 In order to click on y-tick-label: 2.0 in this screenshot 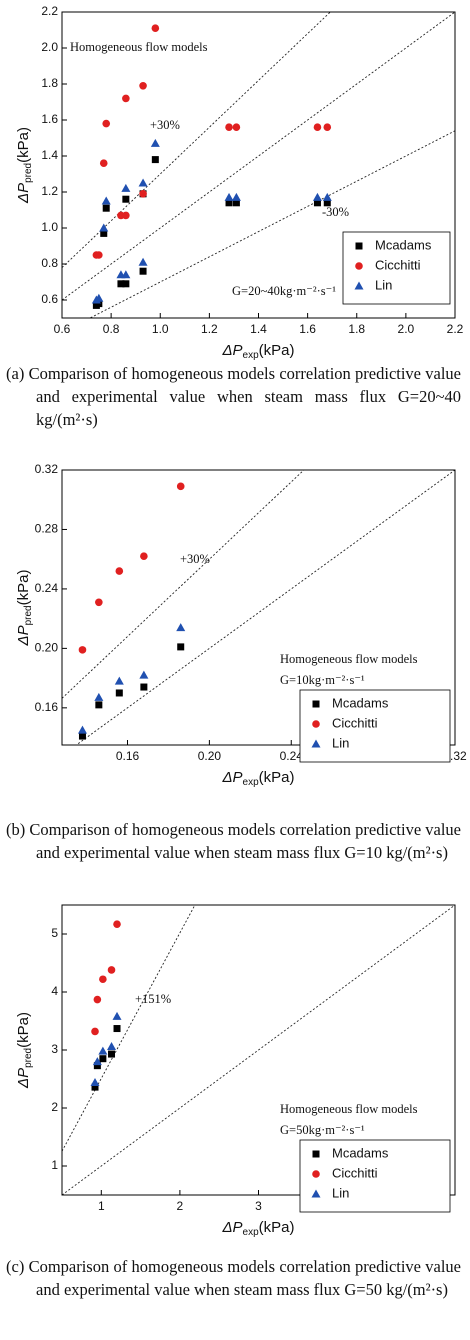, I will do `click(49, 47)`.